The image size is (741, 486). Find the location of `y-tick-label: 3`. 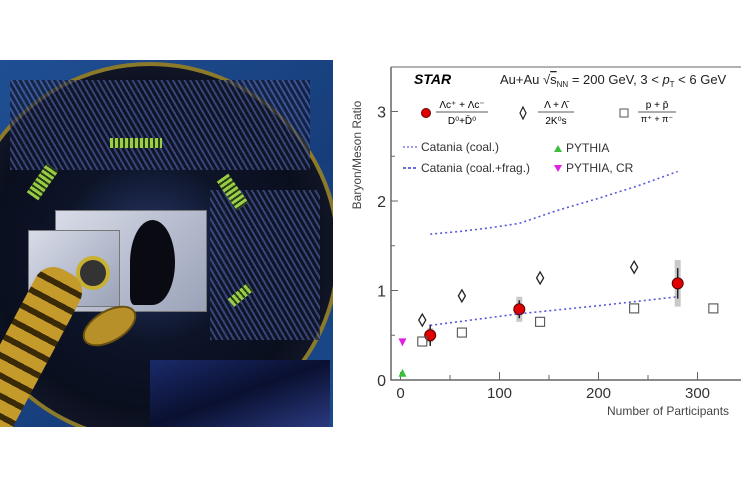

y-tick-label: 3 is located at coordinates (381, 113).